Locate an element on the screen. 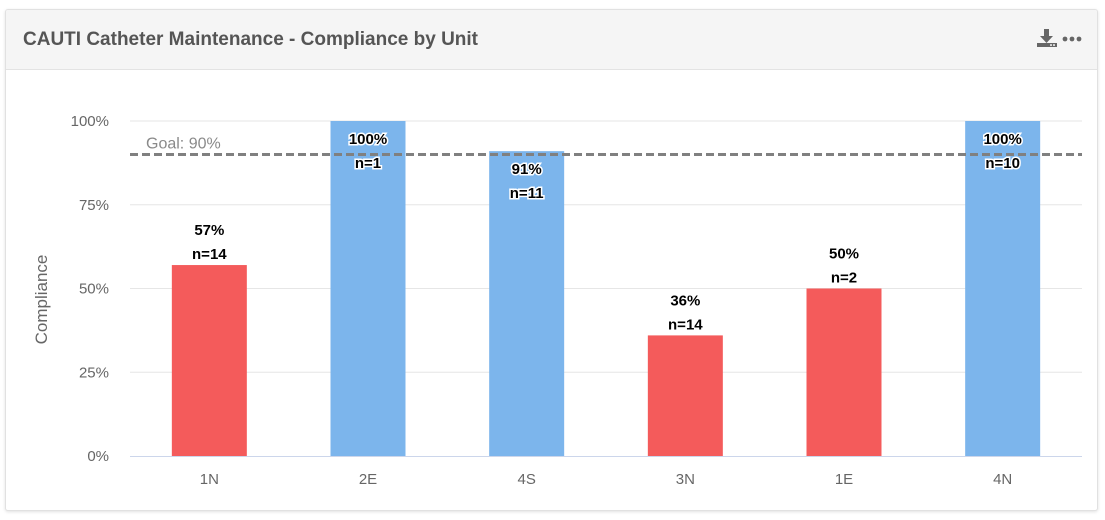 The width and height of the screenshot is (1105, 520). bar-value-label: 36% is located at coordinates (685, 300).